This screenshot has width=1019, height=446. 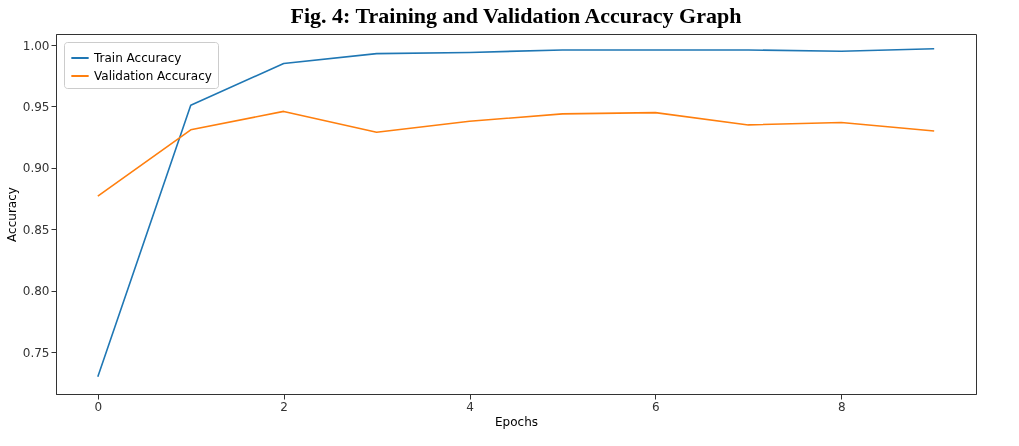 What do you see at coordinates (98, 406) in the screenshot?
I see `x-tick-label: 0` at bounding box center [98, 406].